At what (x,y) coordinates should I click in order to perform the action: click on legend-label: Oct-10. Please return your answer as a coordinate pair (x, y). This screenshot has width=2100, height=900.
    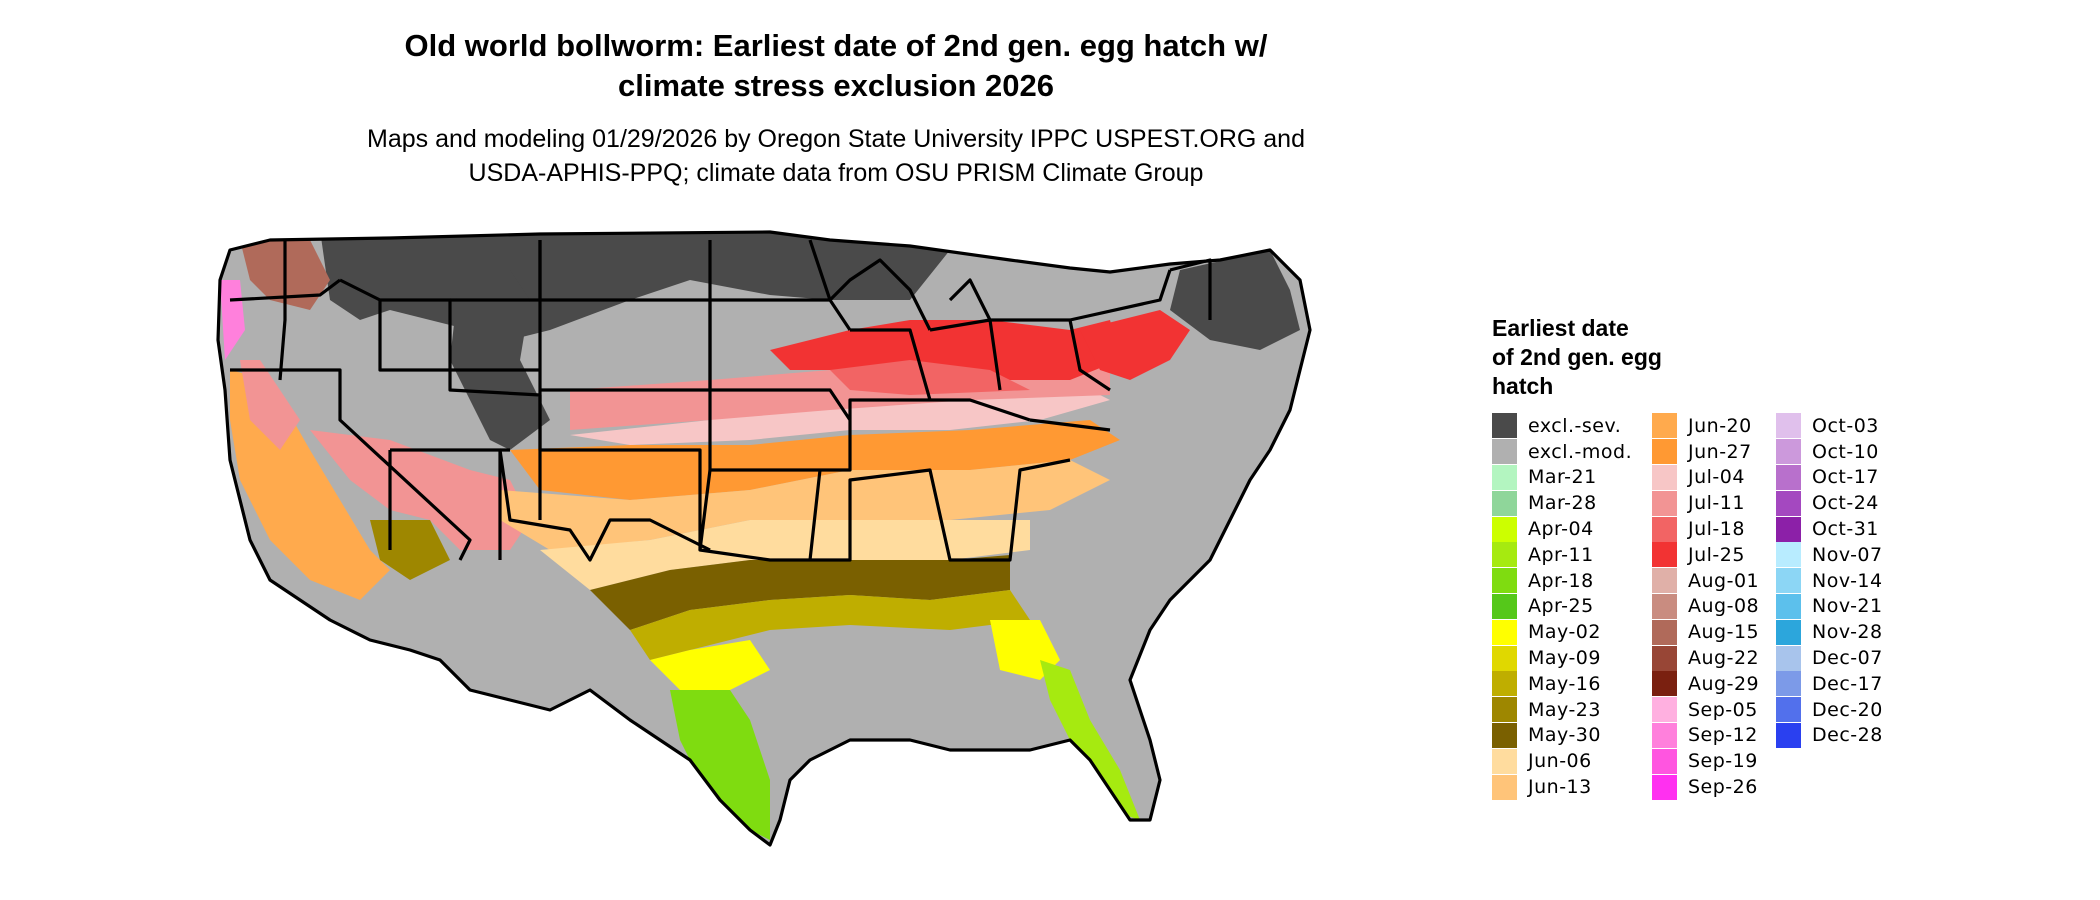
    Looking at the image, I should click on (1845, 451).